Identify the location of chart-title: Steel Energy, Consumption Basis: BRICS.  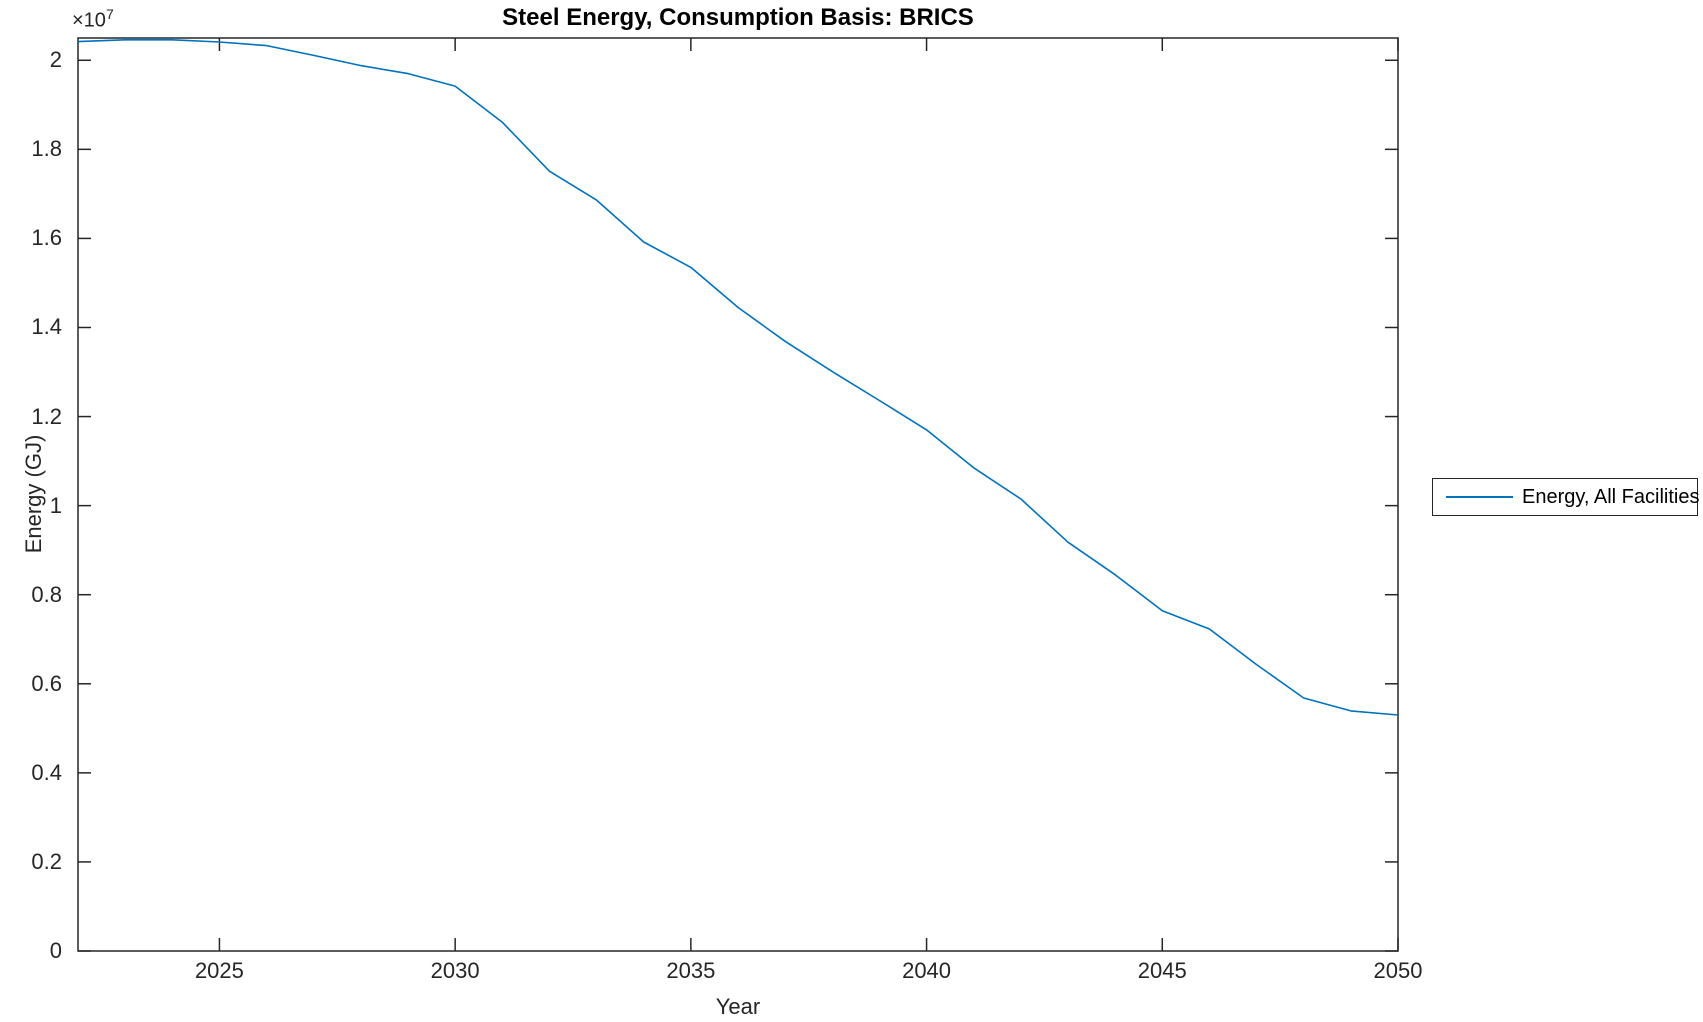
(738, 17).